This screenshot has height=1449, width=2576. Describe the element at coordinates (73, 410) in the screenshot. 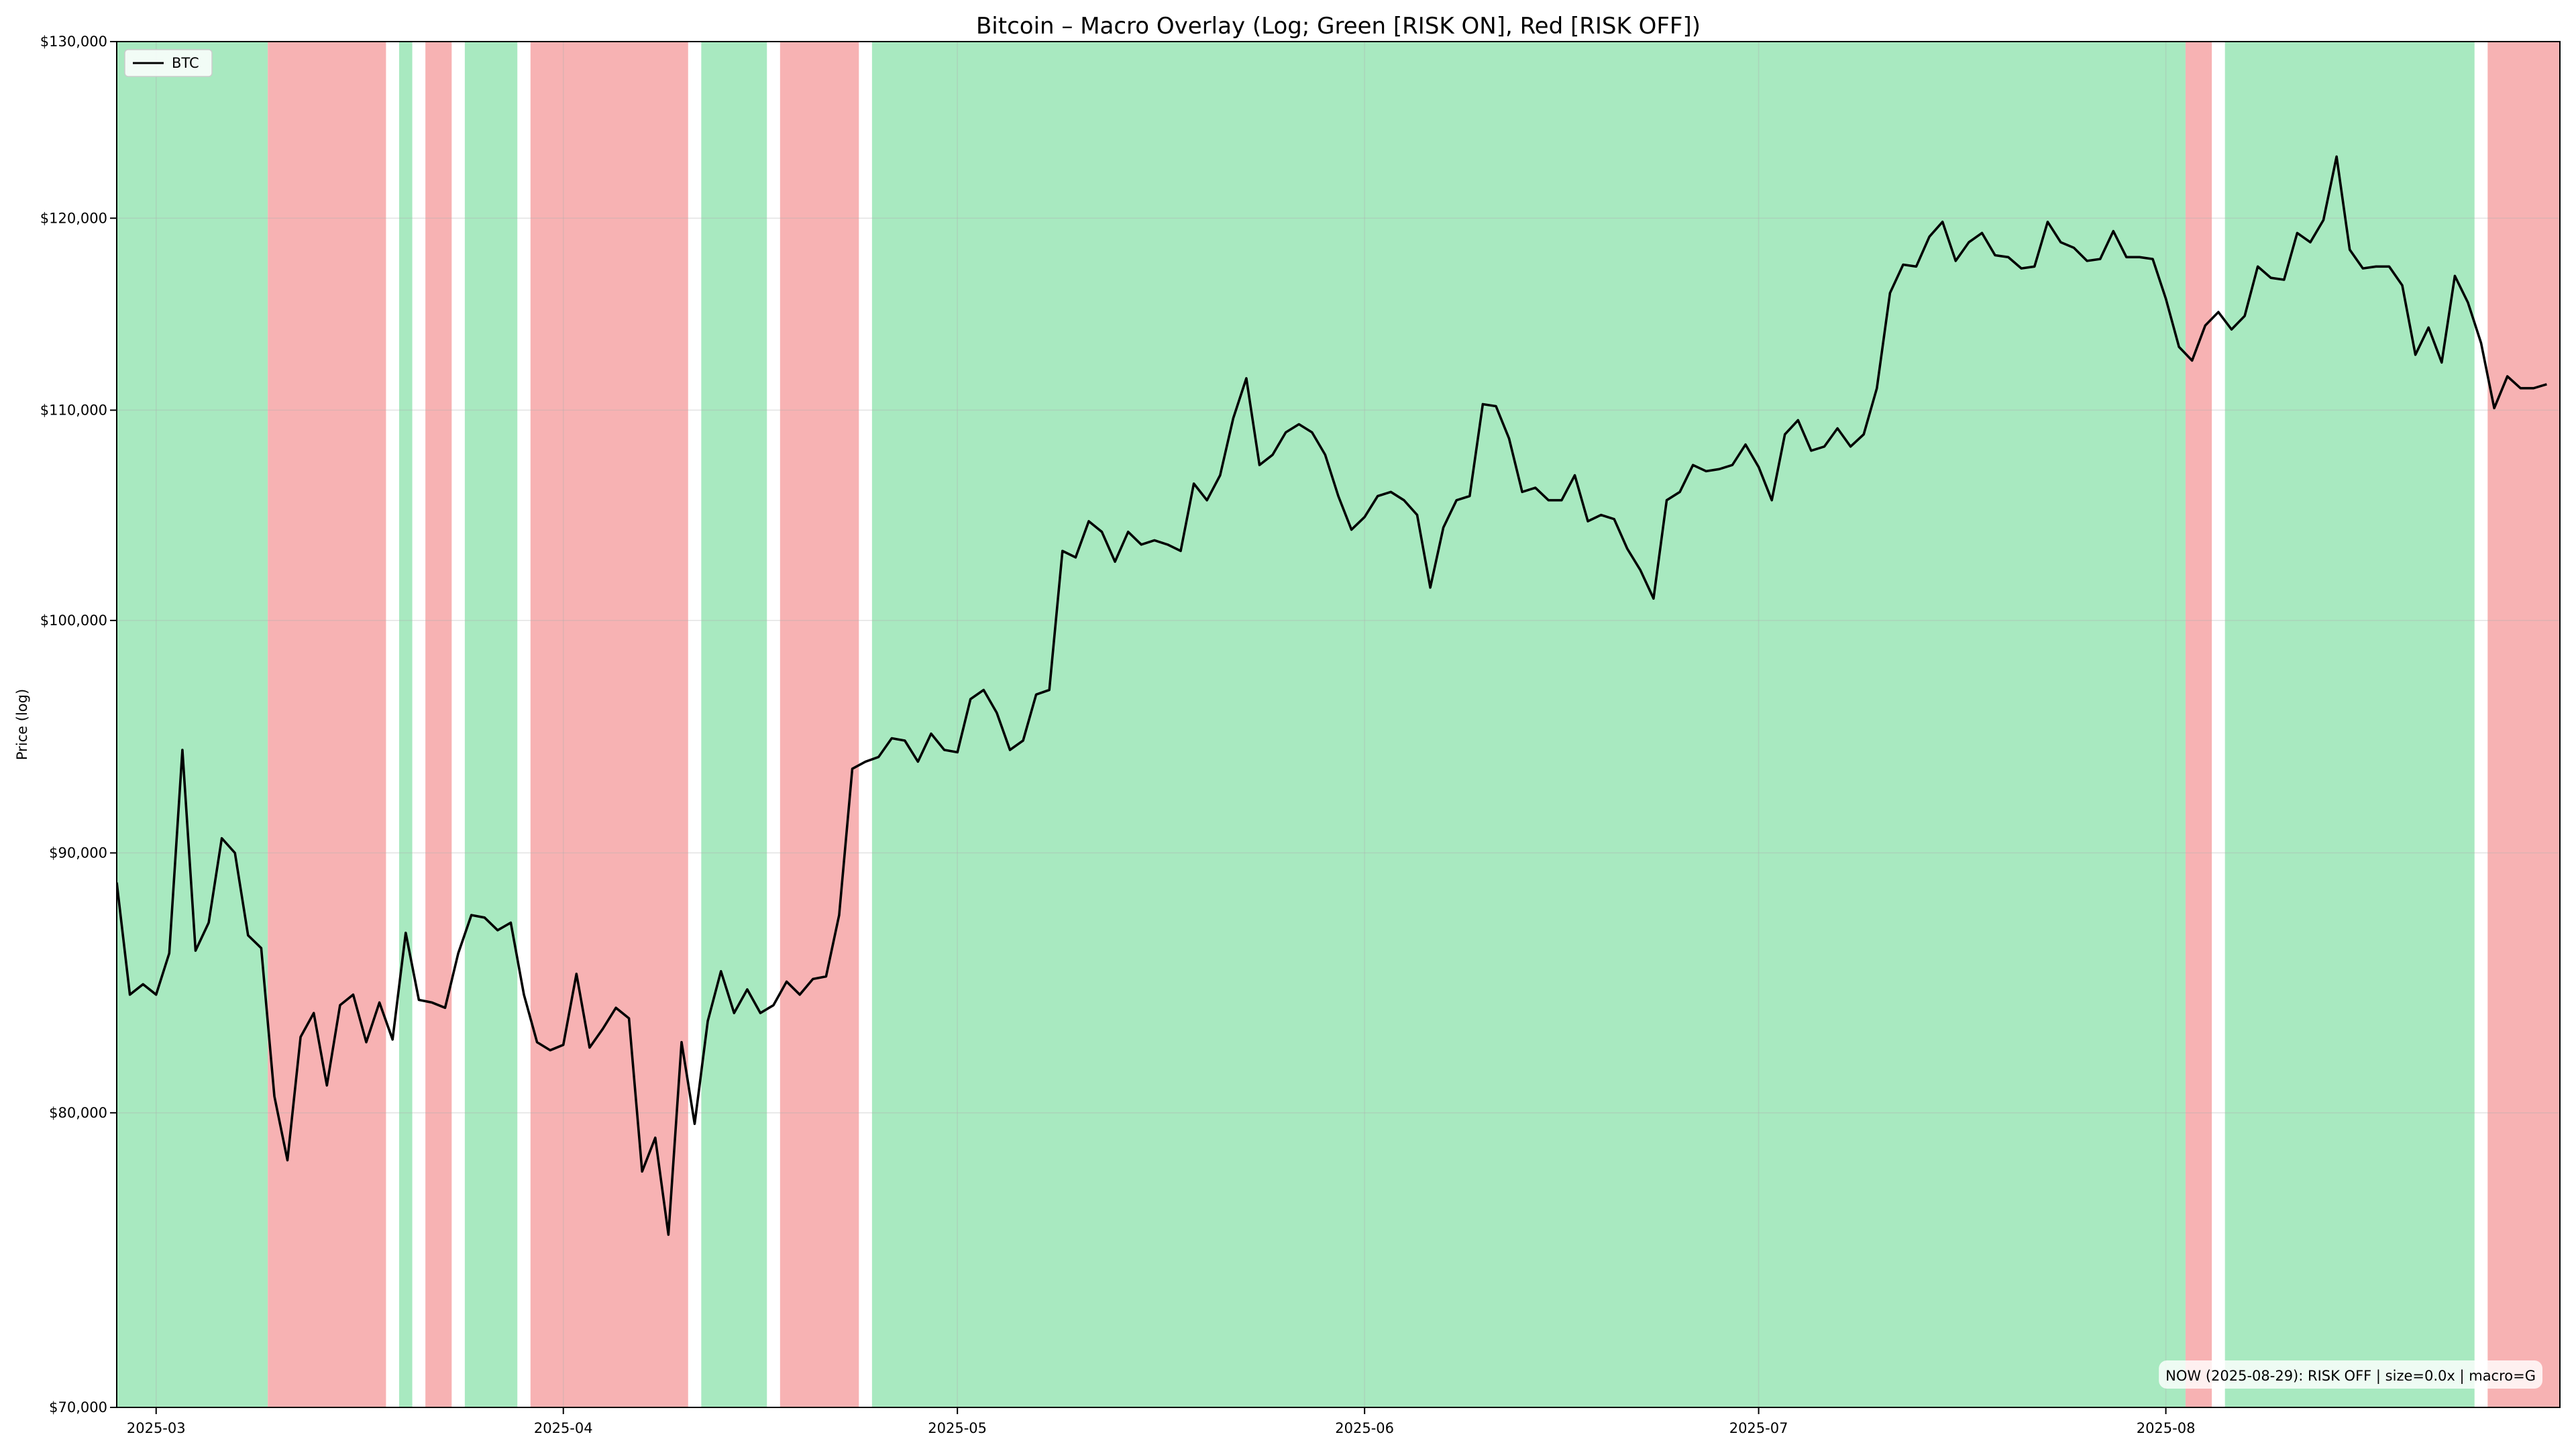

I see `y-tick-label-4: $110,000` at that location.